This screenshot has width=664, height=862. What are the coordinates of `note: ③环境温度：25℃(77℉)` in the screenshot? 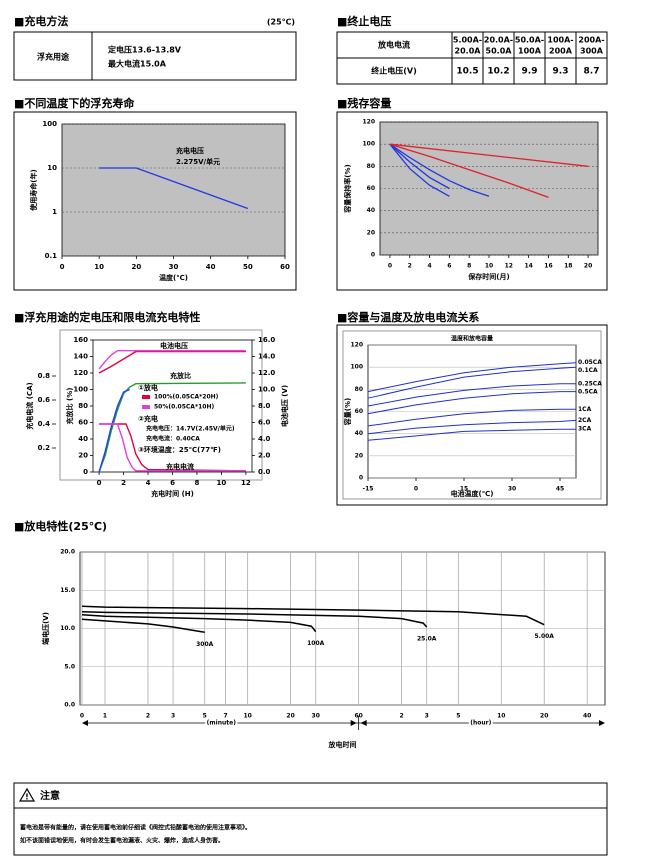 It's located at (179, 449).